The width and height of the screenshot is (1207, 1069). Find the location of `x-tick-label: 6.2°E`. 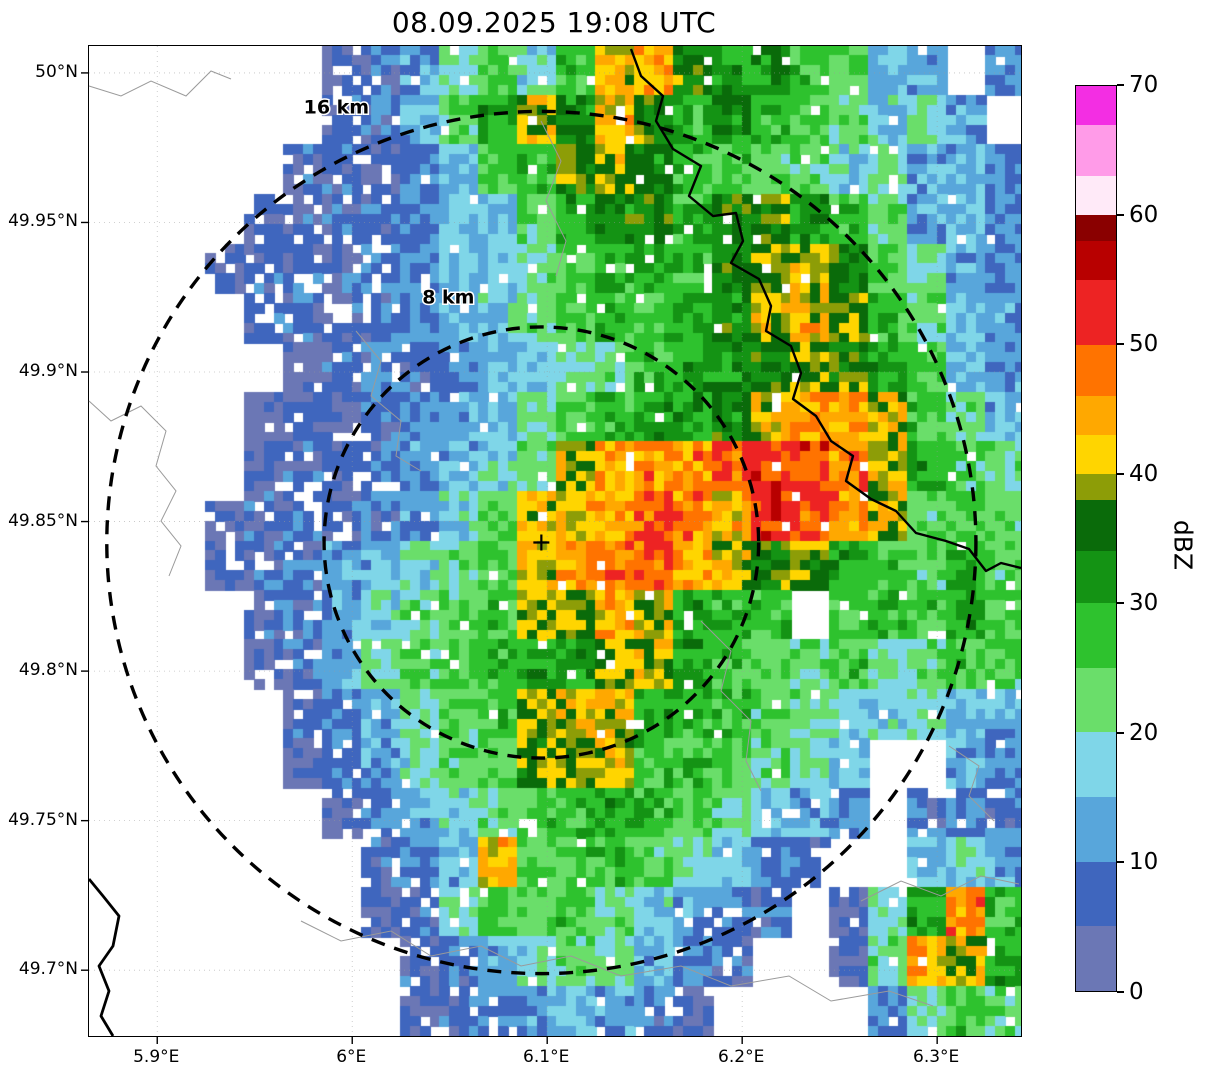

x-tick-label: 6.2°E is located at coordinates (741, 1057).